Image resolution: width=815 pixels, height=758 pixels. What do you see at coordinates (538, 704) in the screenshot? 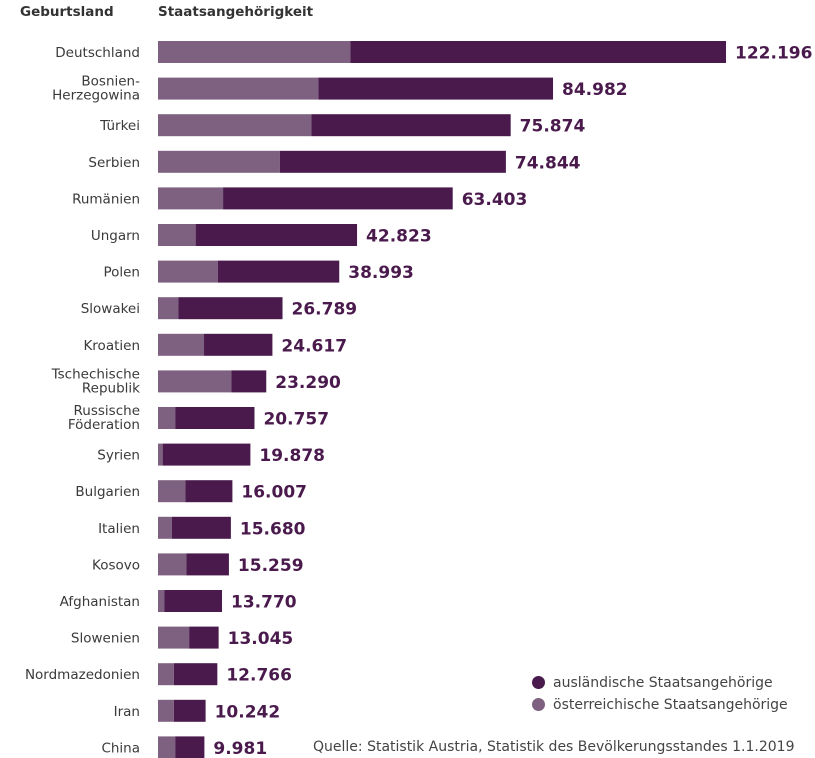
I see `legend-dot-austrian` at bounding box center [538, 704].